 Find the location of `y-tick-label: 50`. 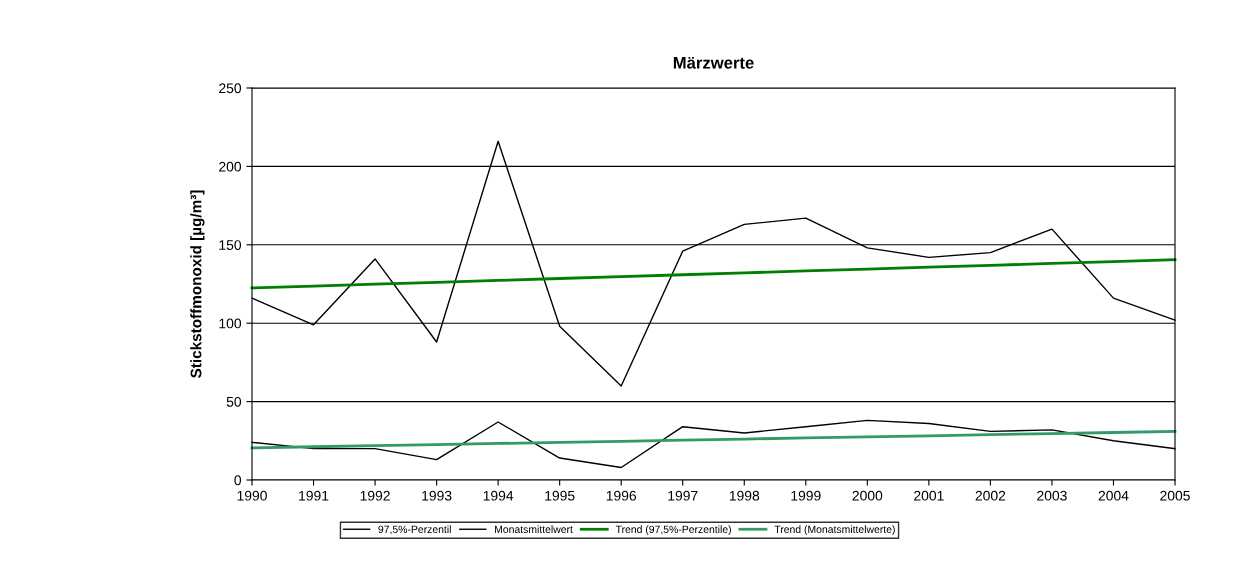

y-tick-label: 50 is located at coordinates (234, 401).